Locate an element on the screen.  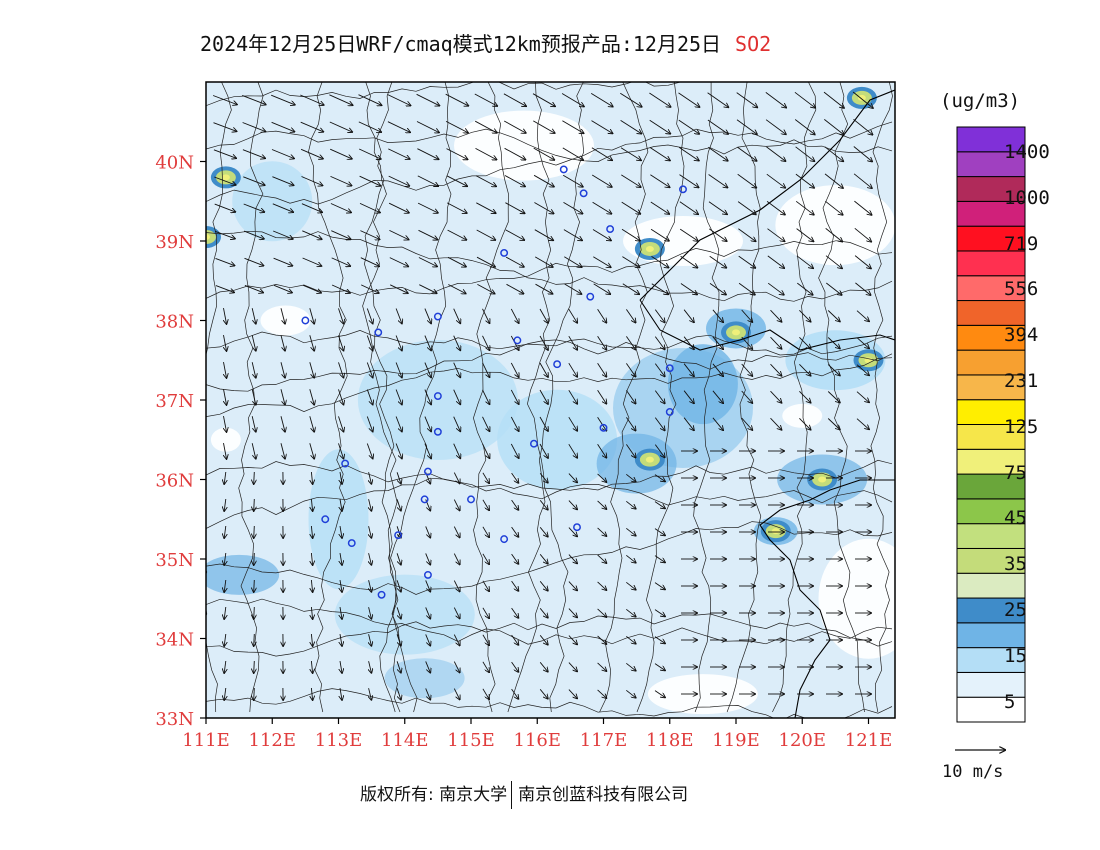
lat-tick-label: 34N is located at coordinates (174, 640).